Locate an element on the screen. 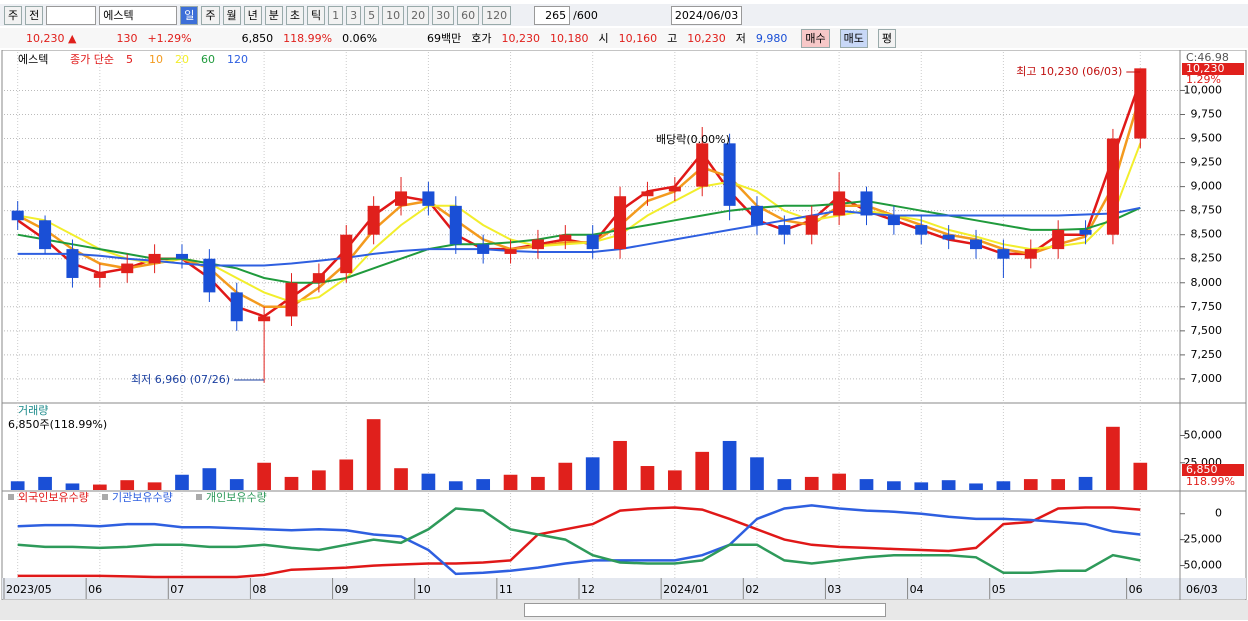  marker-rate: 1.29% is located at coordinates (1203, 79).